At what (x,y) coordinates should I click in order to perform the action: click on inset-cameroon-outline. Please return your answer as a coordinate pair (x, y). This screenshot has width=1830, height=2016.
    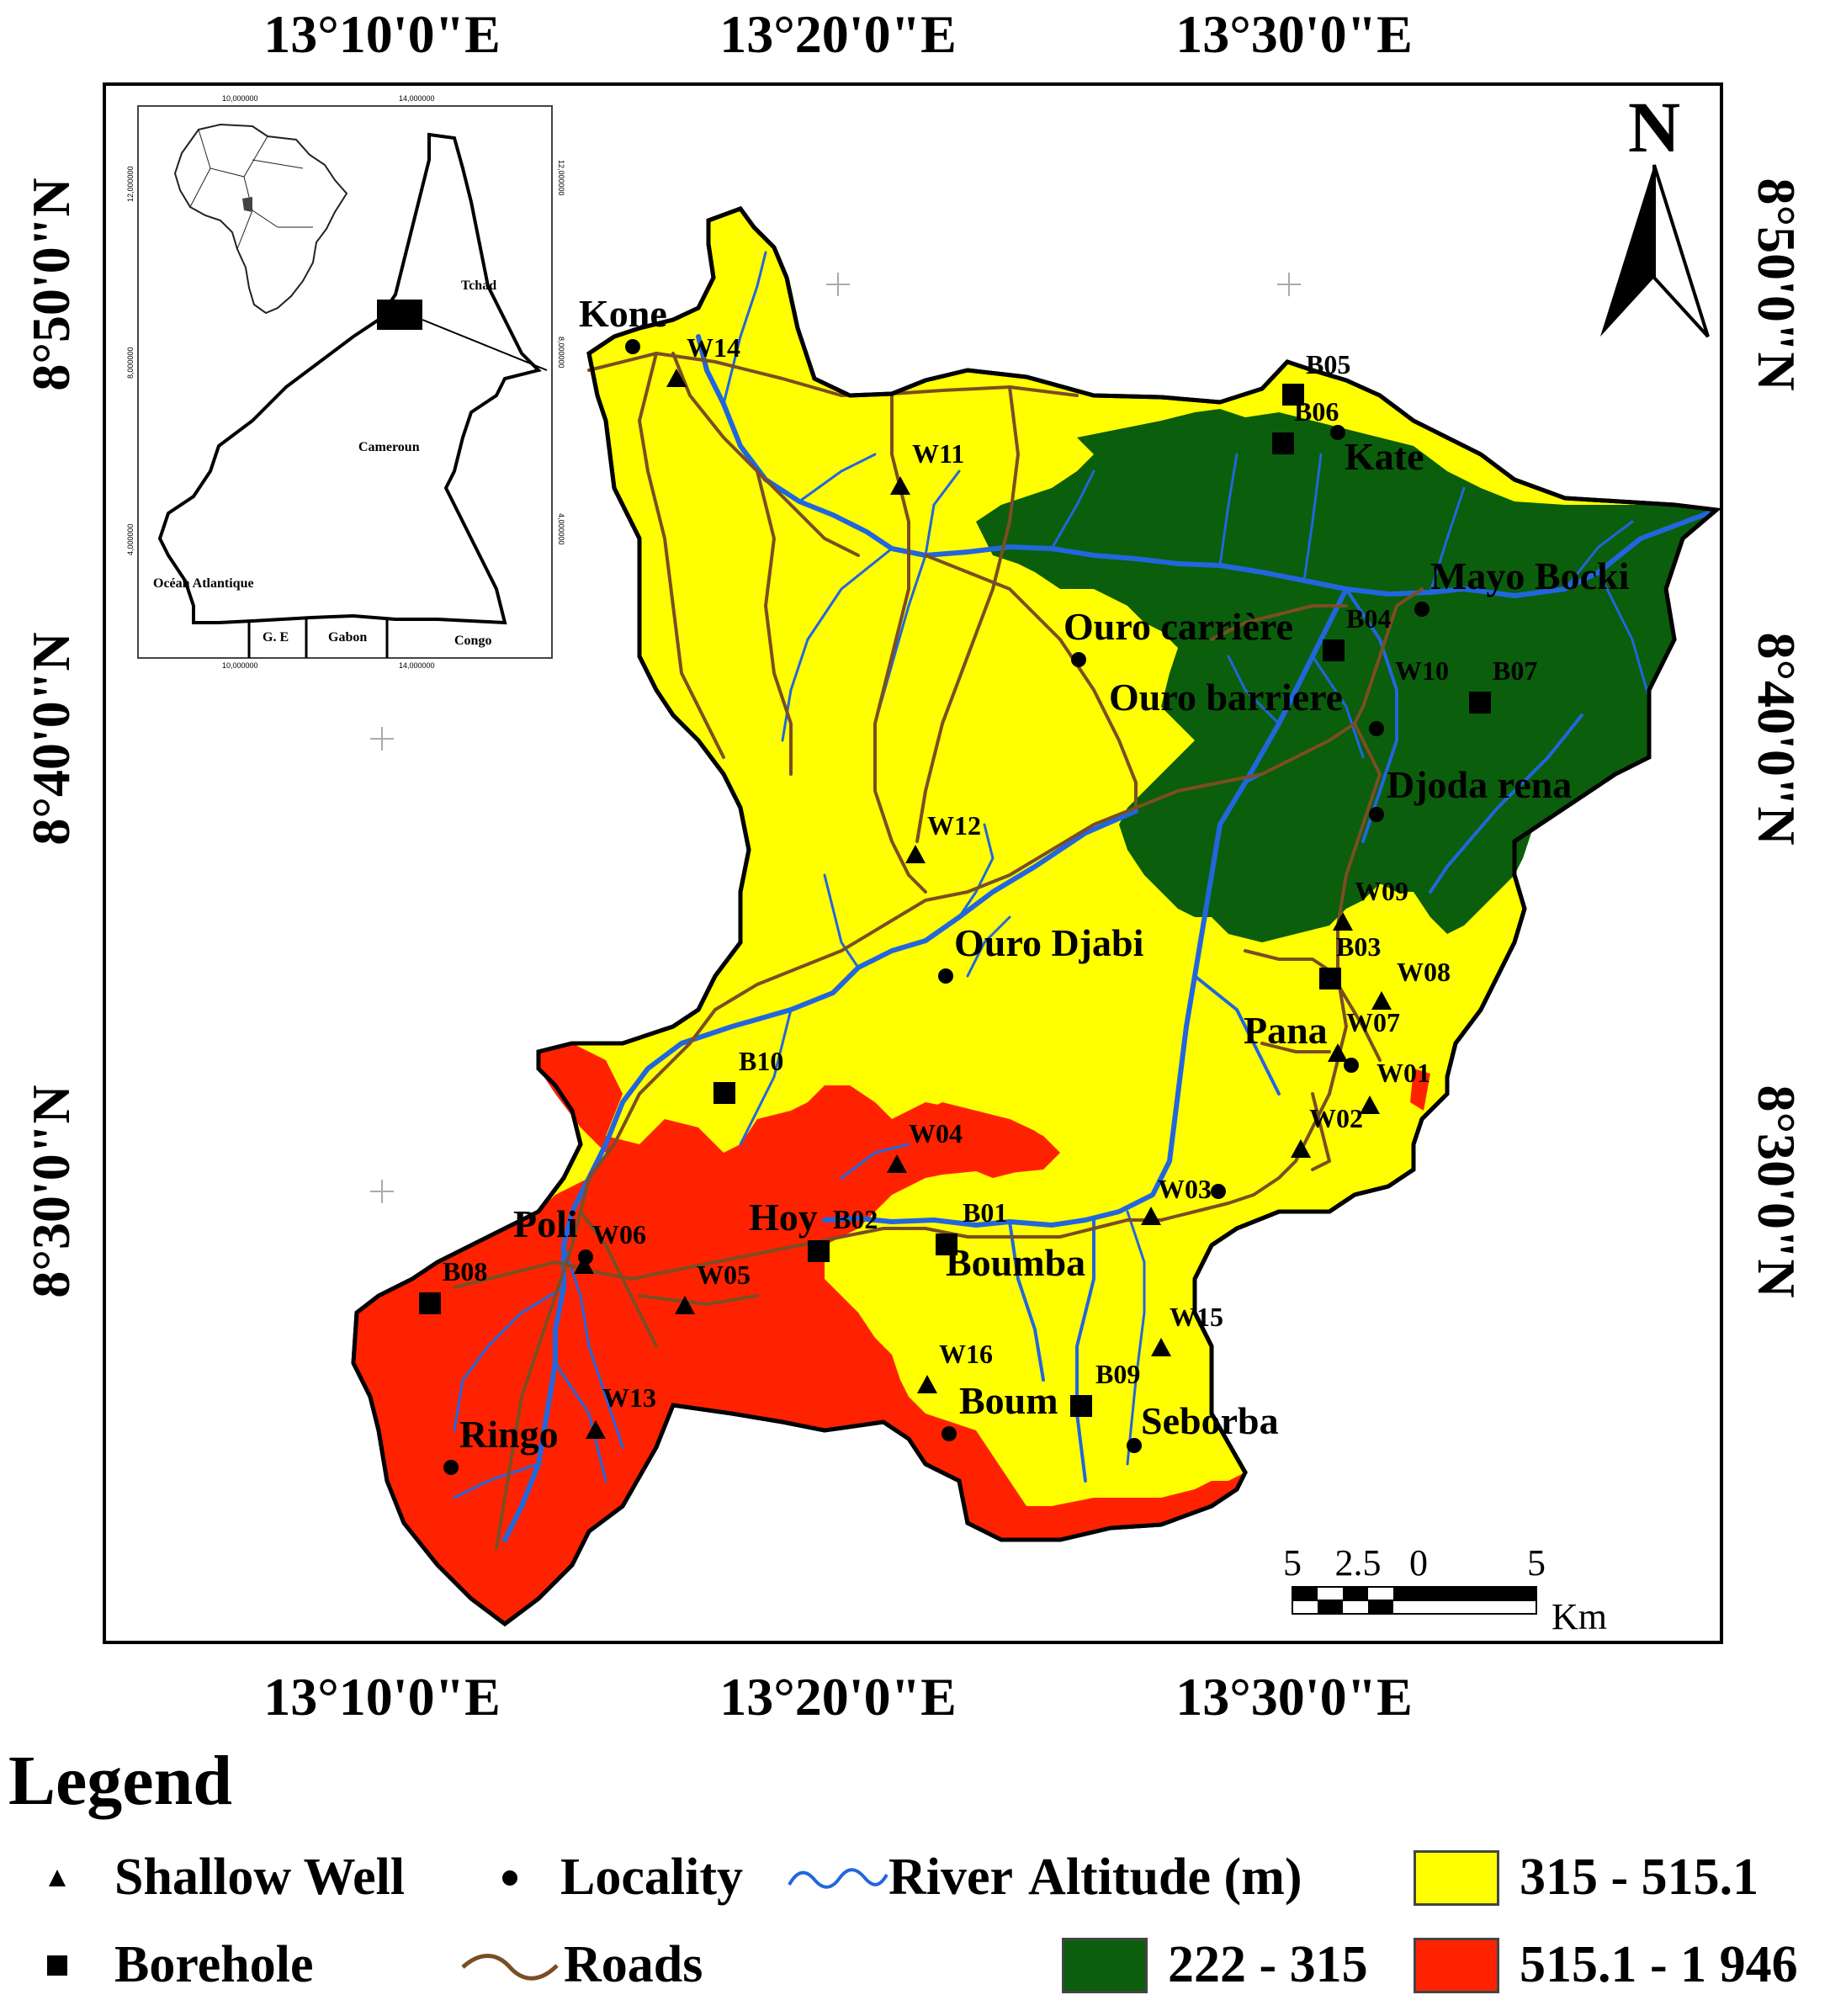
    Looking at the image, I should click on (350, 378).